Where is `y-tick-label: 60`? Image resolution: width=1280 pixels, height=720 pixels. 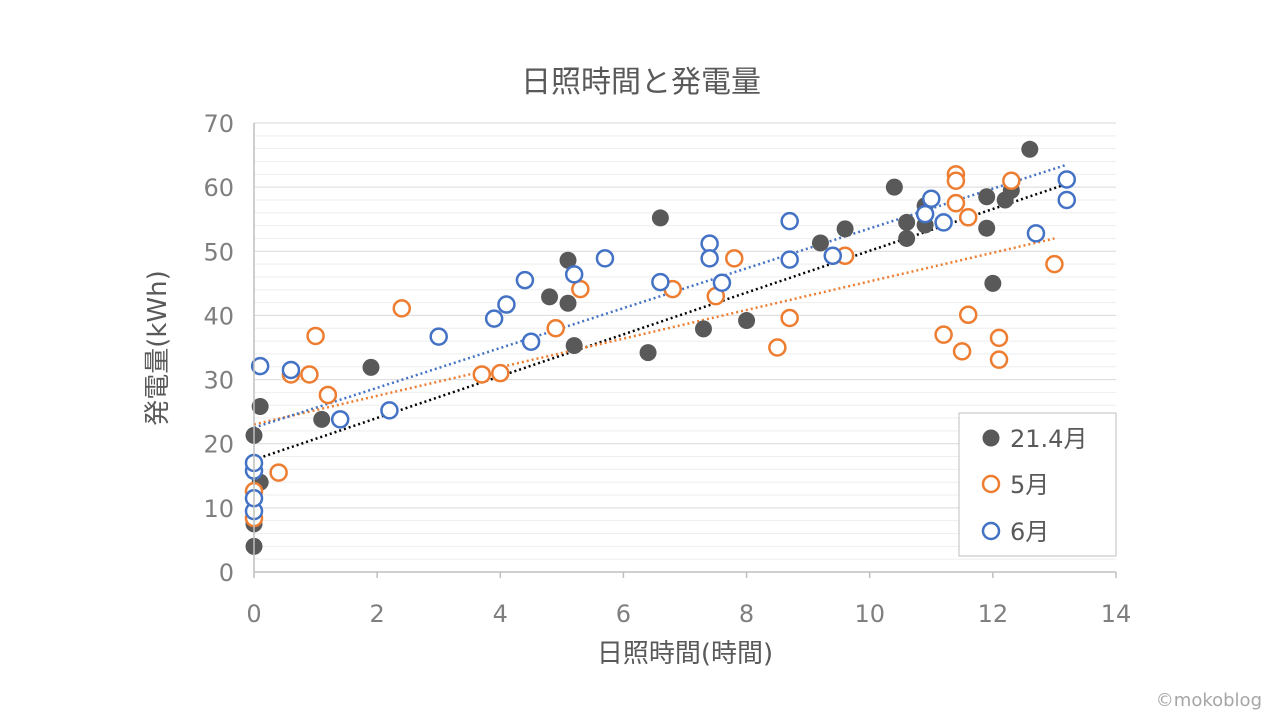
y-tick-label: 60 is located at coordinates (218, 188).